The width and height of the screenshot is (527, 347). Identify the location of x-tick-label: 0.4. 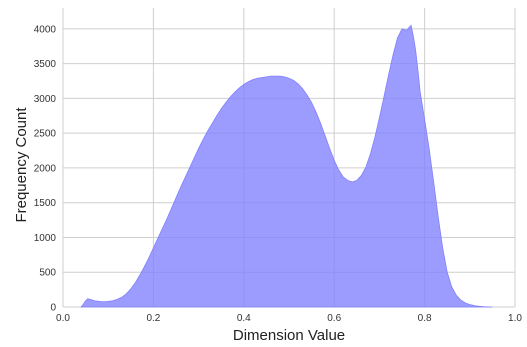
(244, 318).